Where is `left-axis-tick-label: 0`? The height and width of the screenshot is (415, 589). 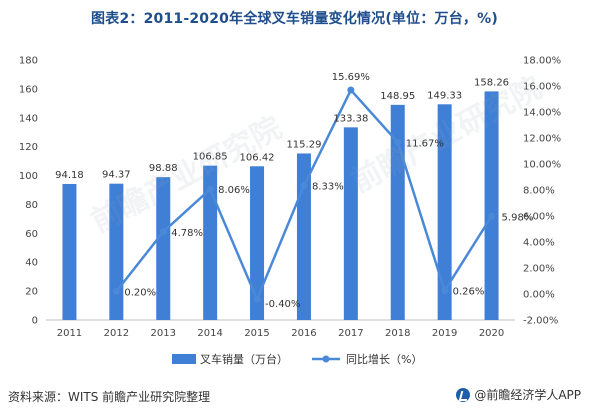
left-axis-tick-label: 0 is located at coordinates (35, 321).